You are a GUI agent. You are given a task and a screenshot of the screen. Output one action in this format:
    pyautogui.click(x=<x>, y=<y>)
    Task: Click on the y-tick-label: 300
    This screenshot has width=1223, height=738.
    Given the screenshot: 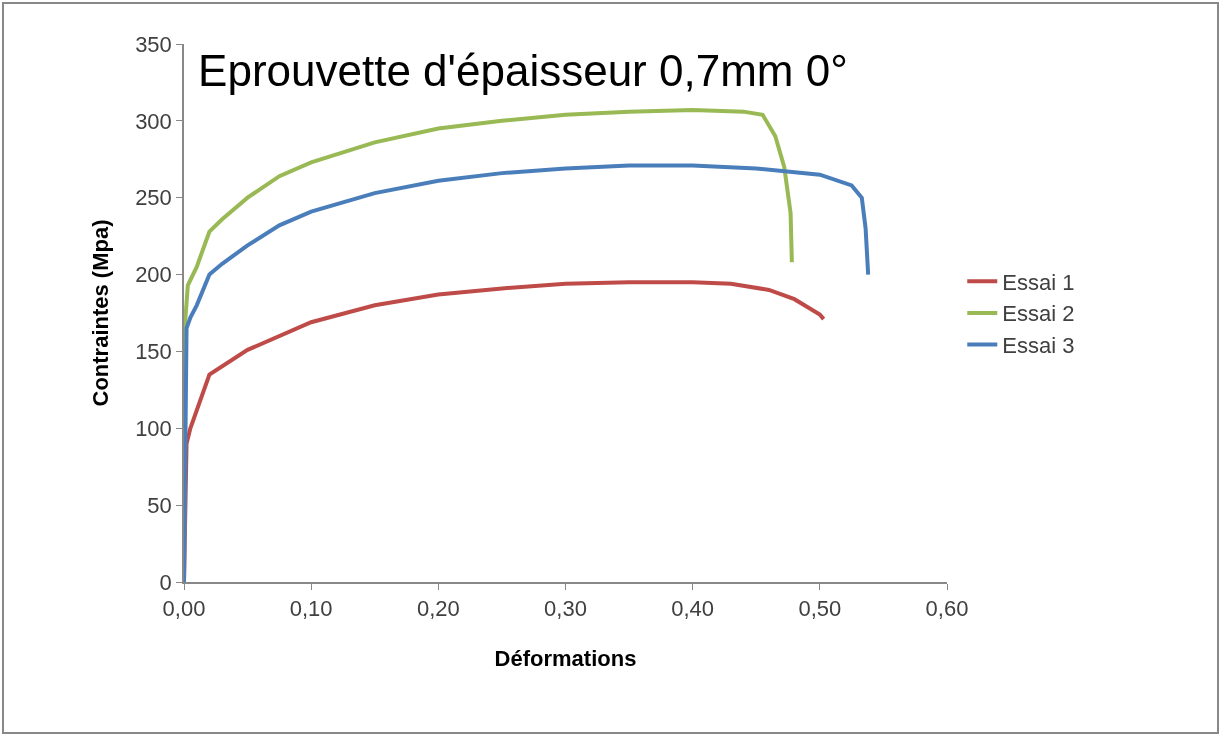 What is the action you would take?
    pyautogui.click(x=153, y=121)
    